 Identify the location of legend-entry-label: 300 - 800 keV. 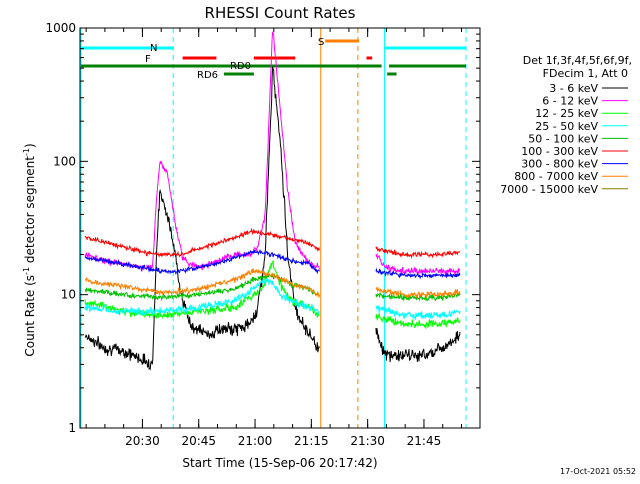
(559, 164).